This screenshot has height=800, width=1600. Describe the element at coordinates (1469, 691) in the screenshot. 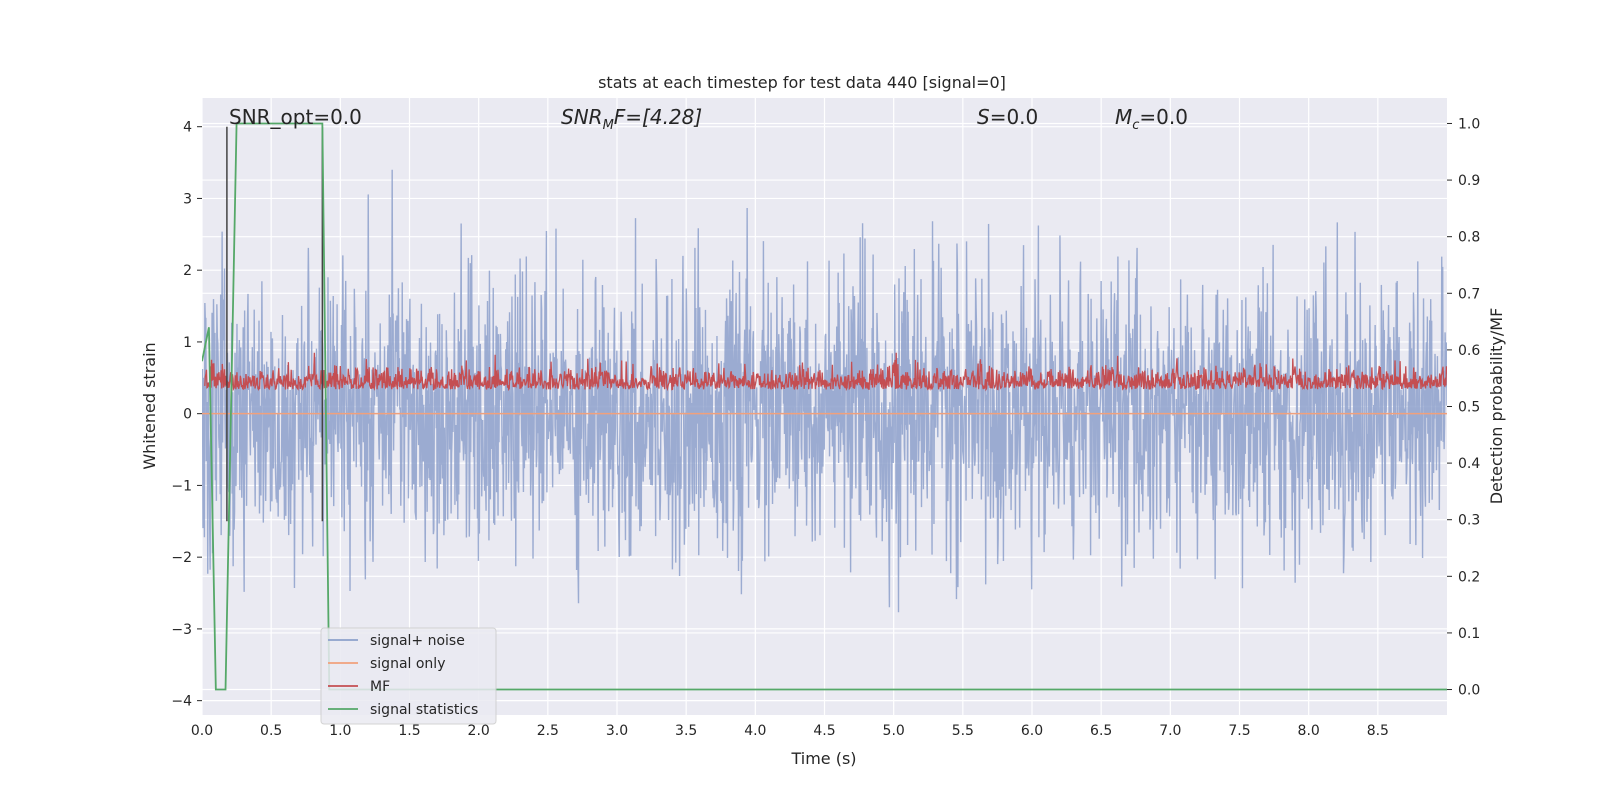

I see `y-right-tick-label: 0.0` at that location.